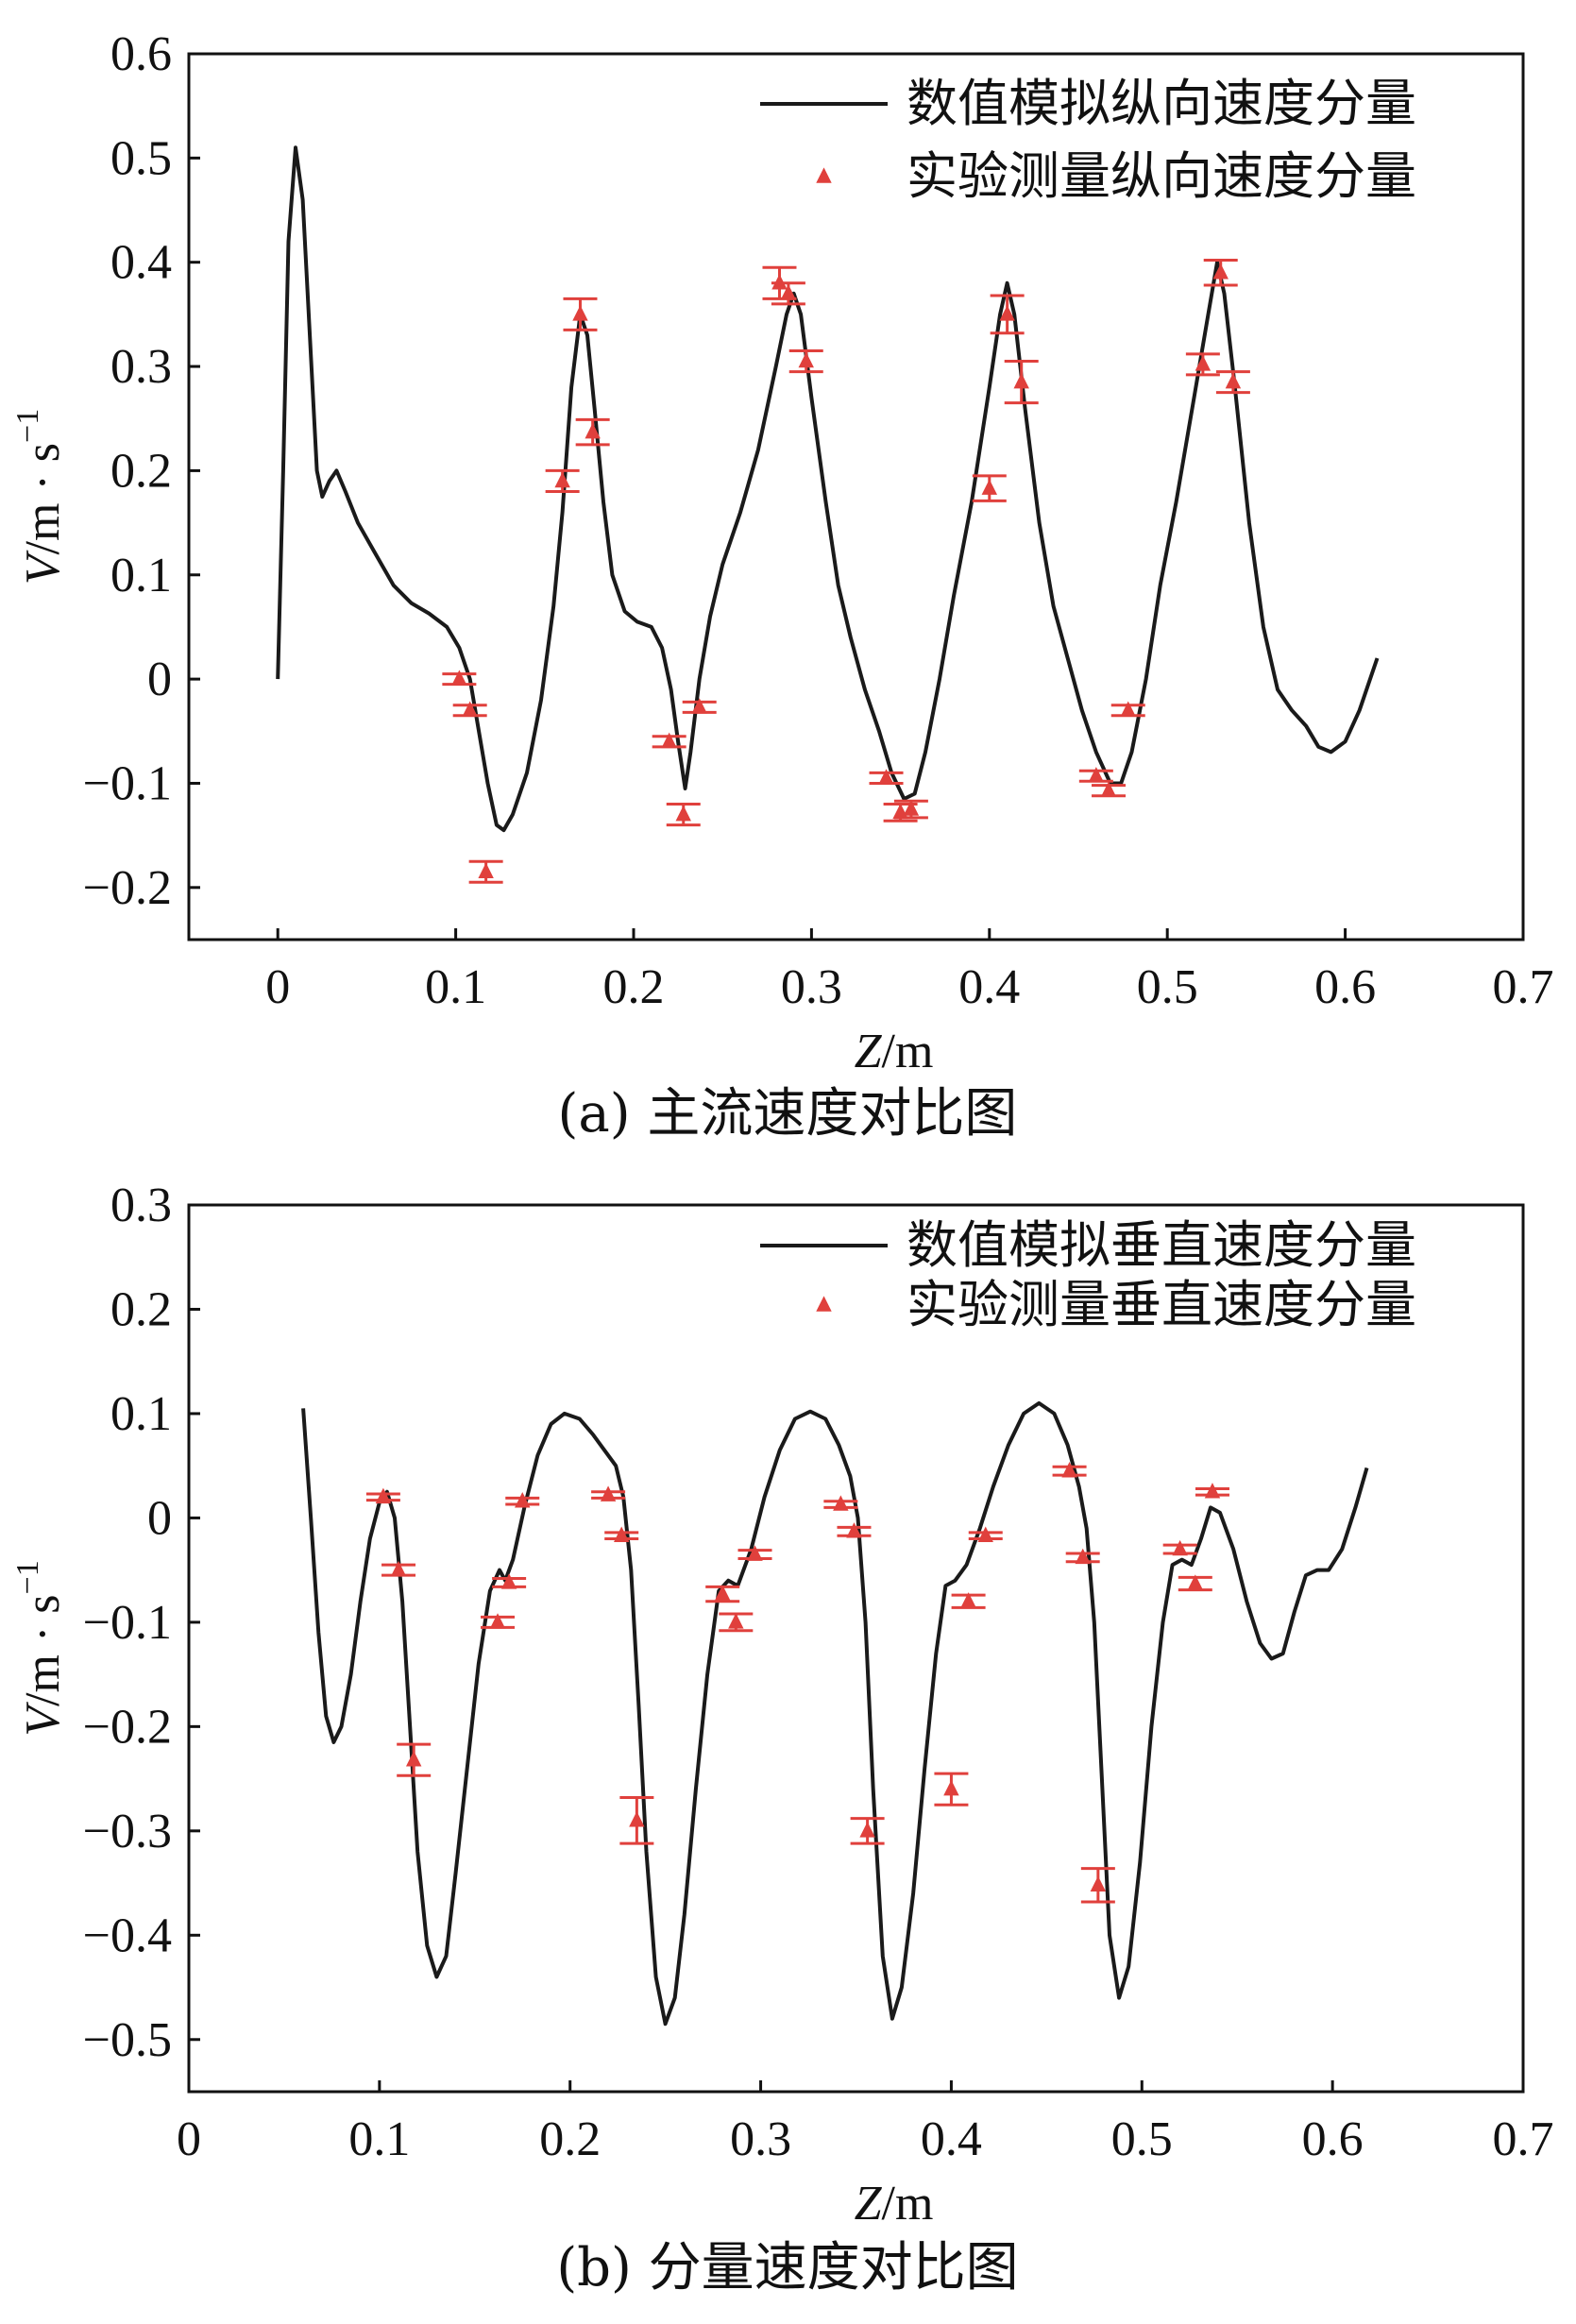 This screenshot has height=2324, width=1576. What do you see at coordinates (811, 987) in the screenshot?
I see `x-tick-label: 0.3` at bounding box center [811, 987].